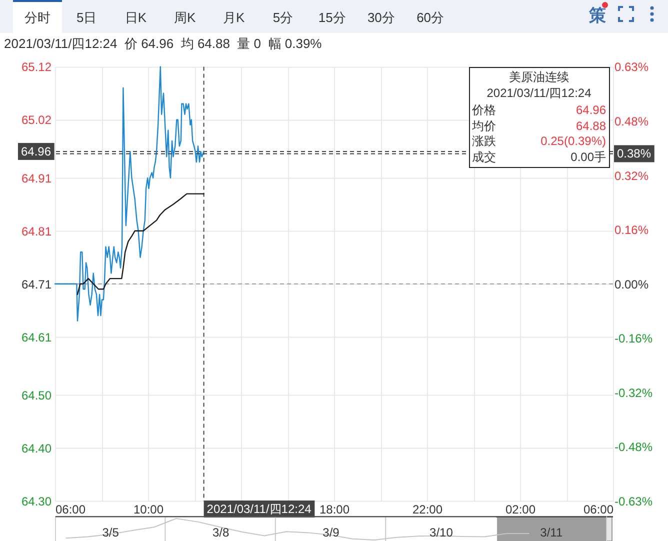  What do you see at coordinates (633, 393) in the screenshot?
I see `y2-tick-label: -0.32%` at bounding box center [633, 393].